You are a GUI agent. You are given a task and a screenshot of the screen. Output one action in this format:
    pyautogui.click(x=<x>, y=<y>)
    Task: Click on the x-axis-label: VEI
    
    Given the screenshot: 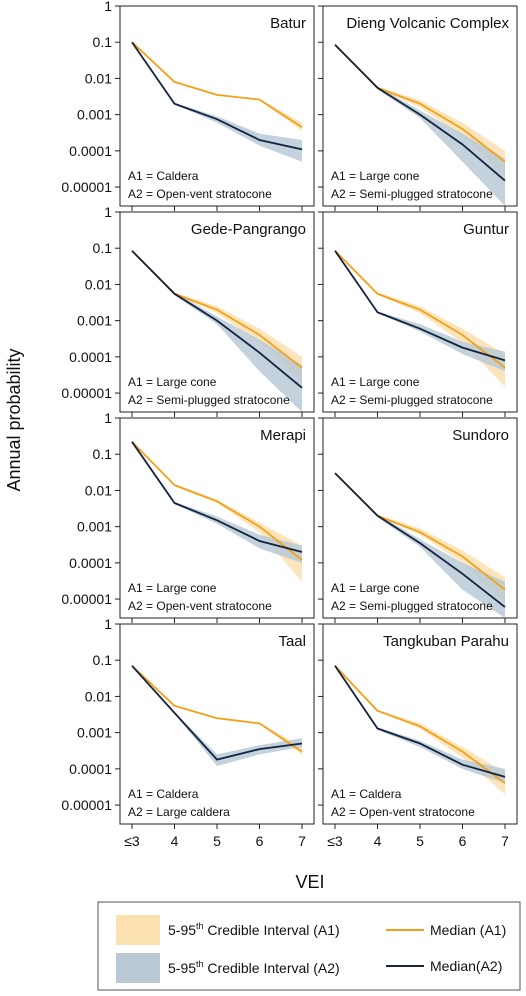 What is the action you would take?
    pyautogui.click(x=309, y=882)
    